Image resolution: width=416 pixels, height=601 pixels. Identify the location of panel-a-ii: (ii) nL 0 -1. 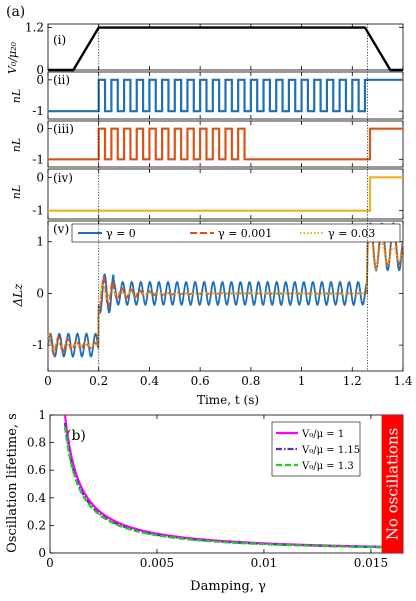
(207, 95).